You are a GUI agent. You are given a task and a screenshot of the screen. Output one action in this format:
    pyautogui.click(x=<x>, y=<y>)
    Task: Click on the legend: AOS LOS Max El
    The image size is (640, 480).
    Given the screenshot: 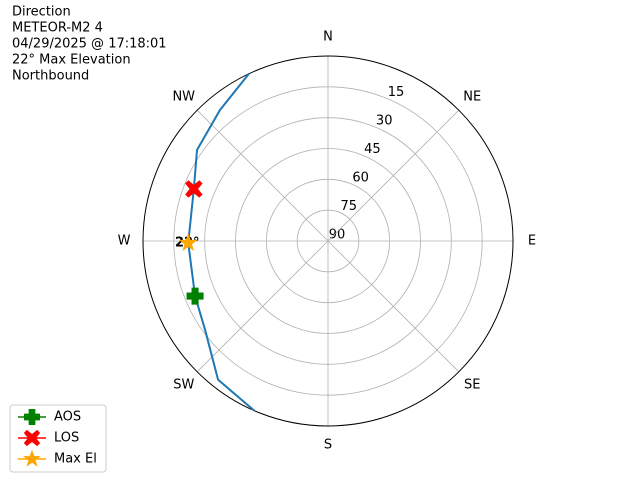 What is the action you would take?
    pyautogui.click(x=58, y=438)
    